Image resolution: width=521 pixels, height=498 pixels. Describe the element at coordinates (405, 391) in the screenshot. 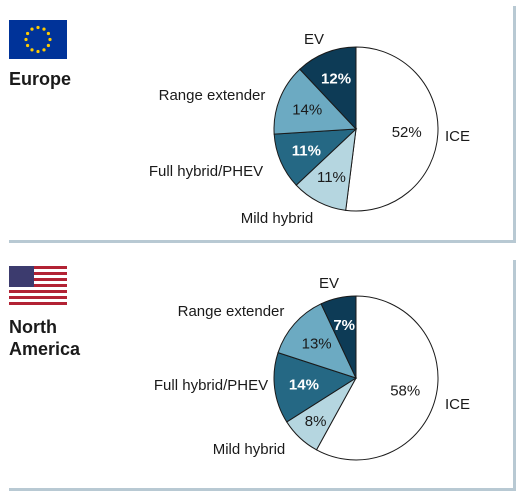

I see `slice-value-label: 58%` at that location.